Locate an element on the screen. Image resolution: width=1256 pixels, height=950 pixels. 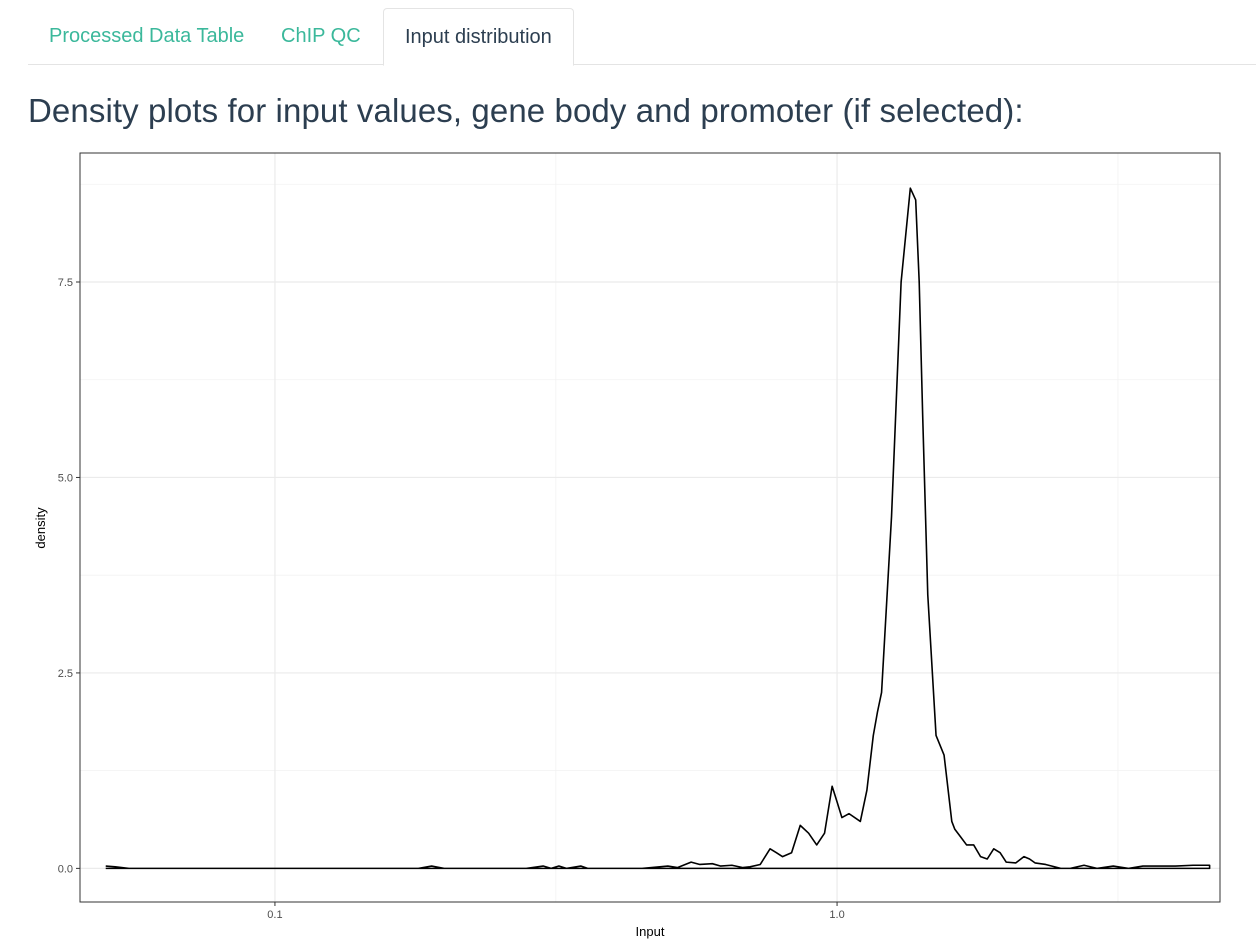
tab-processed-data-table: Processed Data Table is located at coordinates (147, 36).